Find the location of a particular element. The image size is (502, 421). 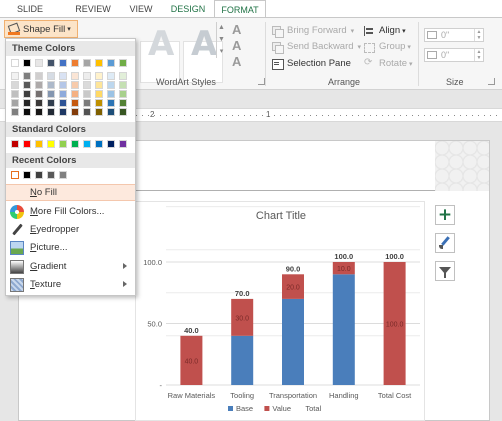

tab-review: REVIEW is located at coordinates (93, 9).